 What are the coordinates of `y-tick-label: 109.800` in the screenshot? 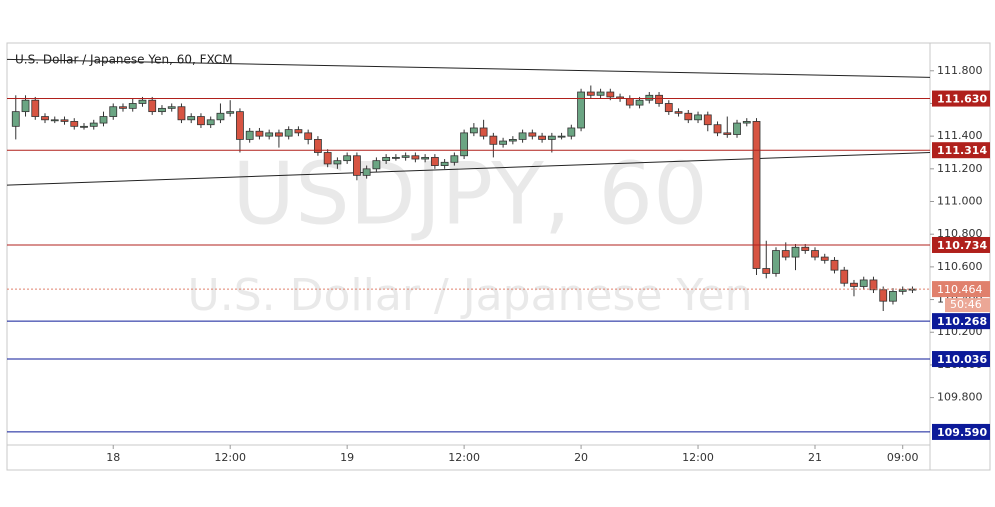 It's located at (960, 397).